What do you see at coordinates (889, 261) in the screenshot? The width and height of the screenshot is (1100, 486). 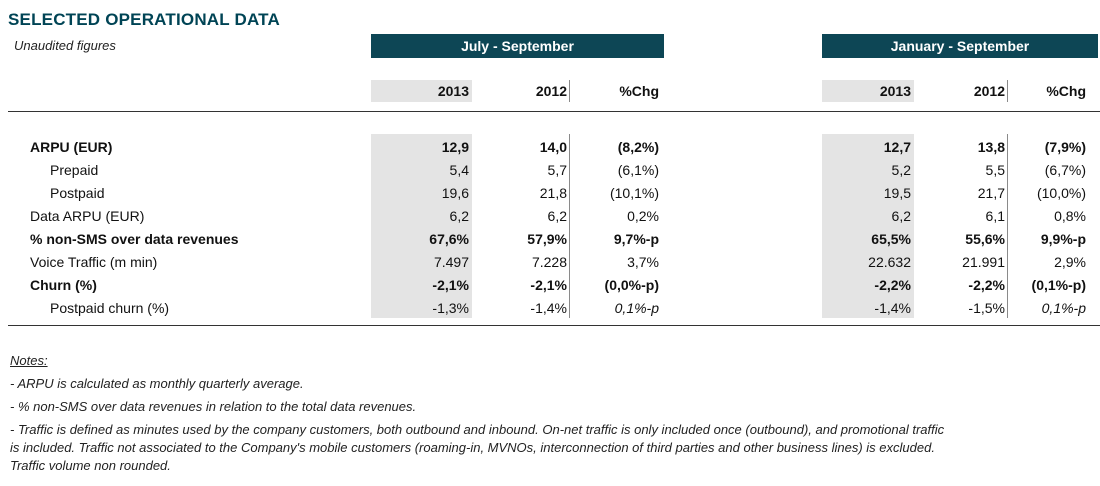 I see `cell-ytd-2013: 22.632` at bounding box center [889, 261].